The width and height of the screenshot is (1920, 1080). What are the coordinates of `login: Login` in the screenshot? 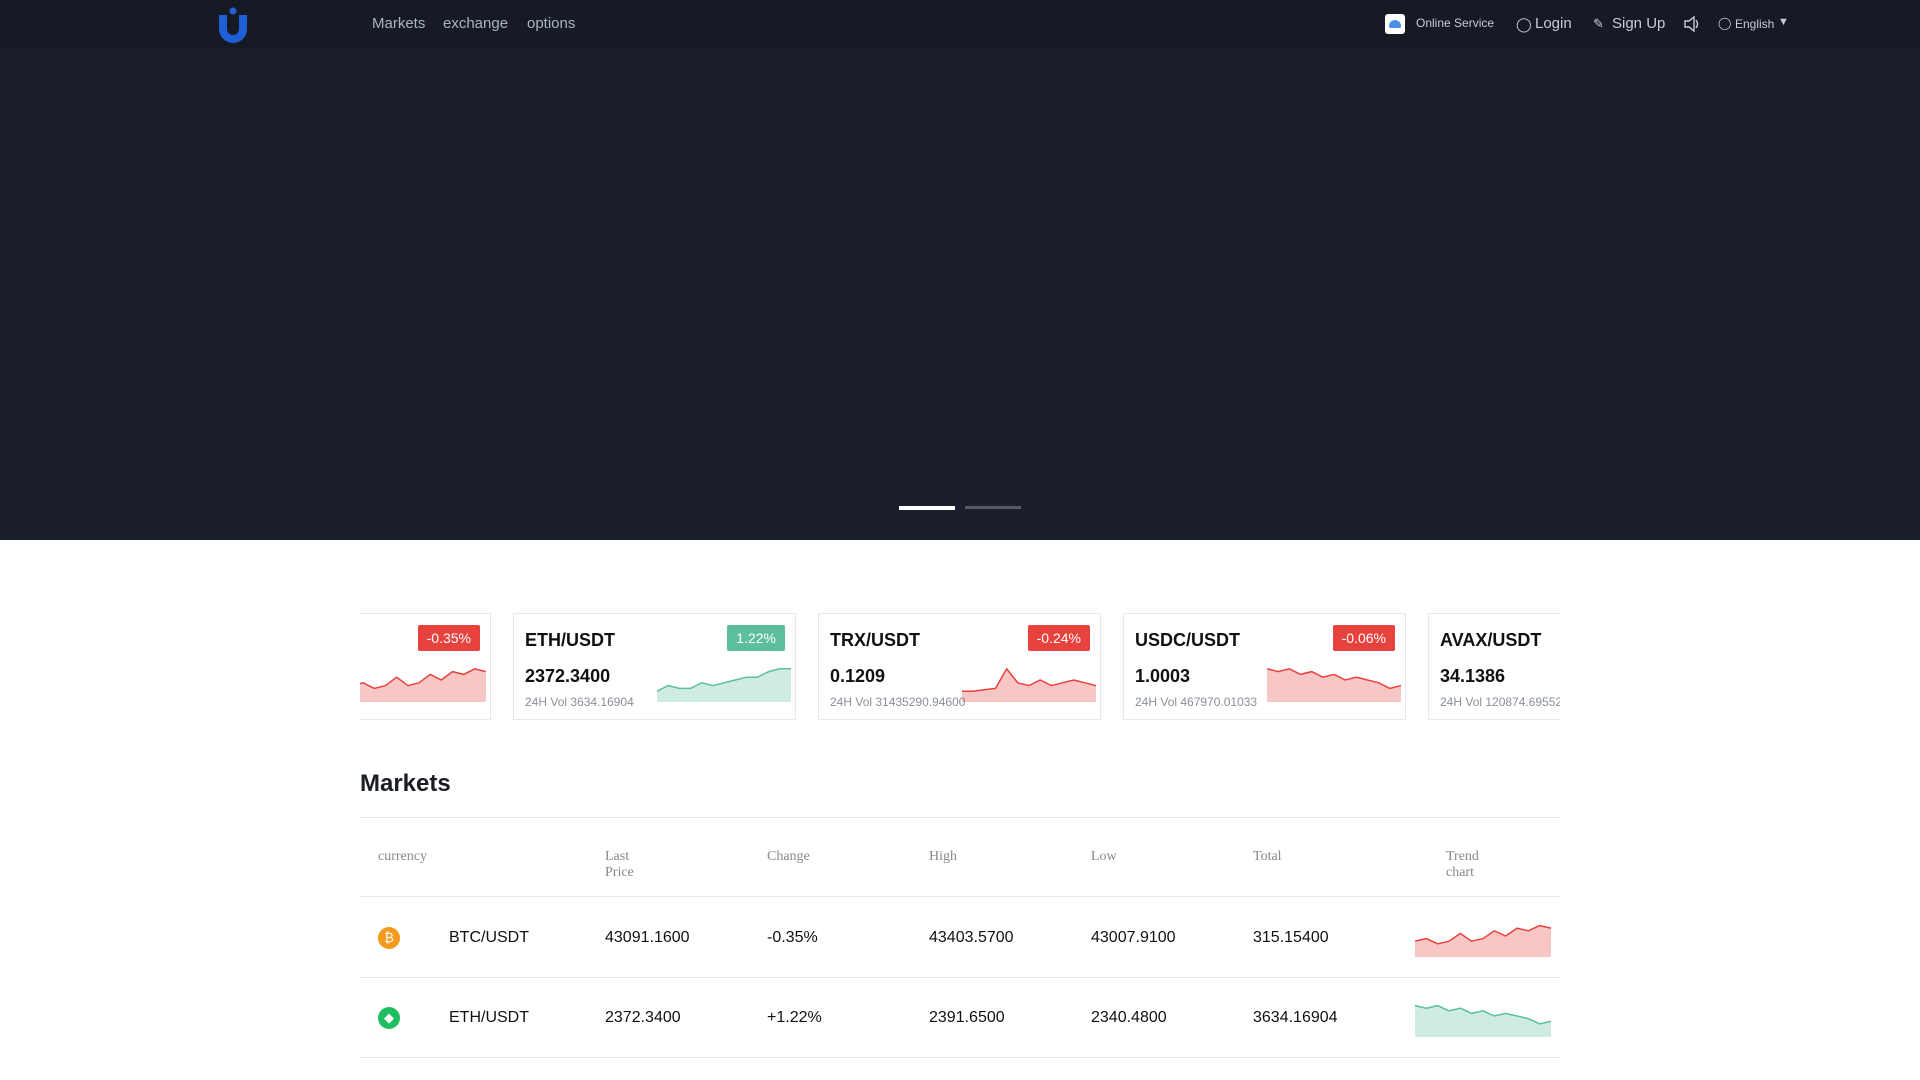 It's located at (1553, 23).